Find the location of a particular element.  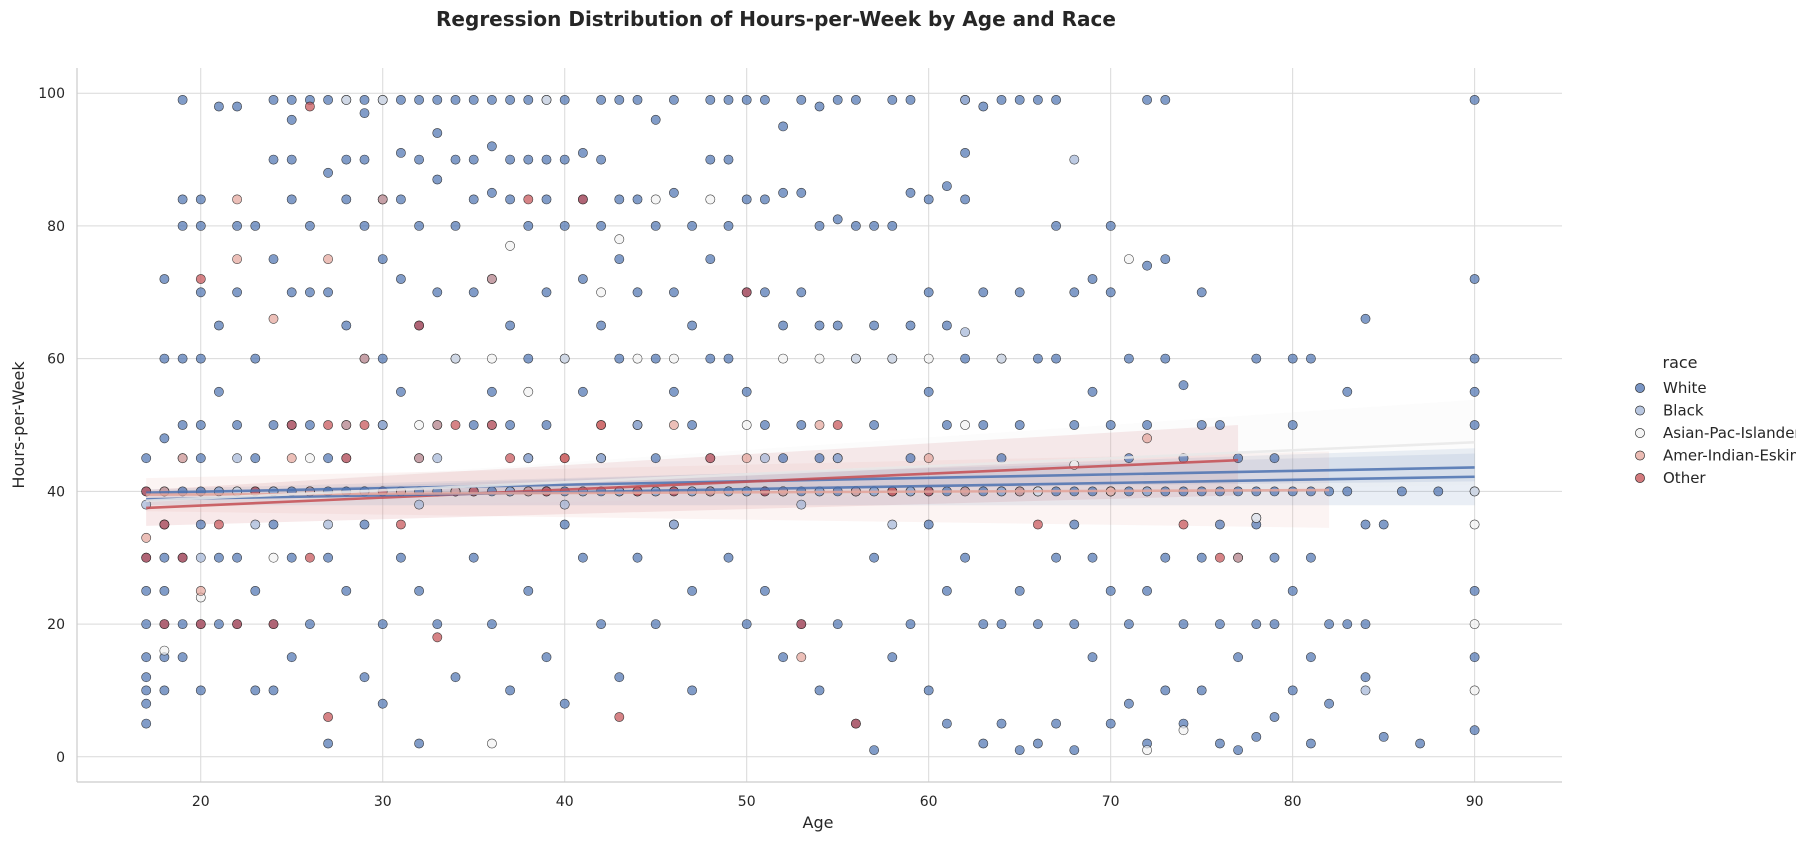

regression-line is located at coordinates (810, 471).